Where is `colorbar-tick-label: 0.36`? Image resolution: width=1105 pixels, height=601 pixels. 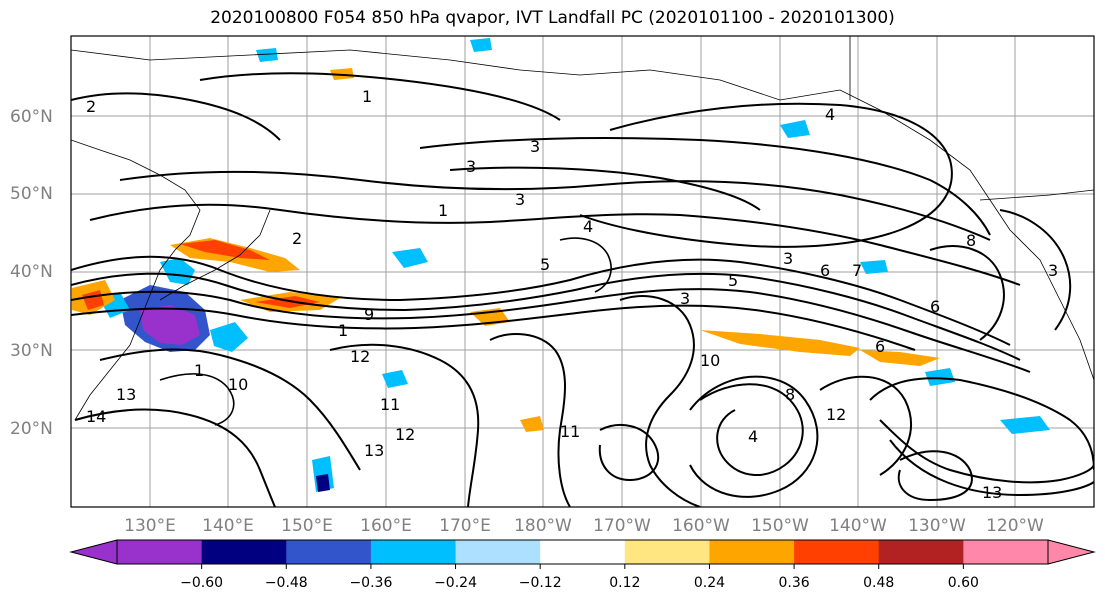
colorbar-tick-label: 0.36 is located at coordinates (794, 583).